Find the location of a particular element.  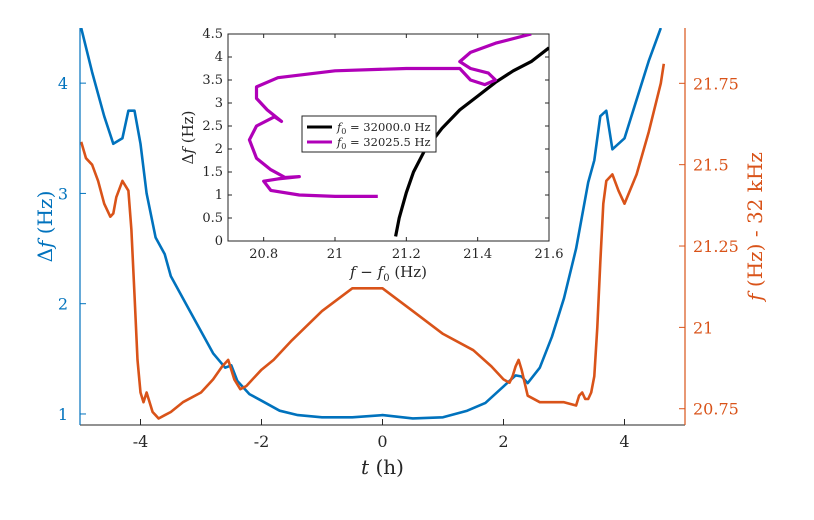

x-tick-label: 4 is located at coordinates (624, 441).